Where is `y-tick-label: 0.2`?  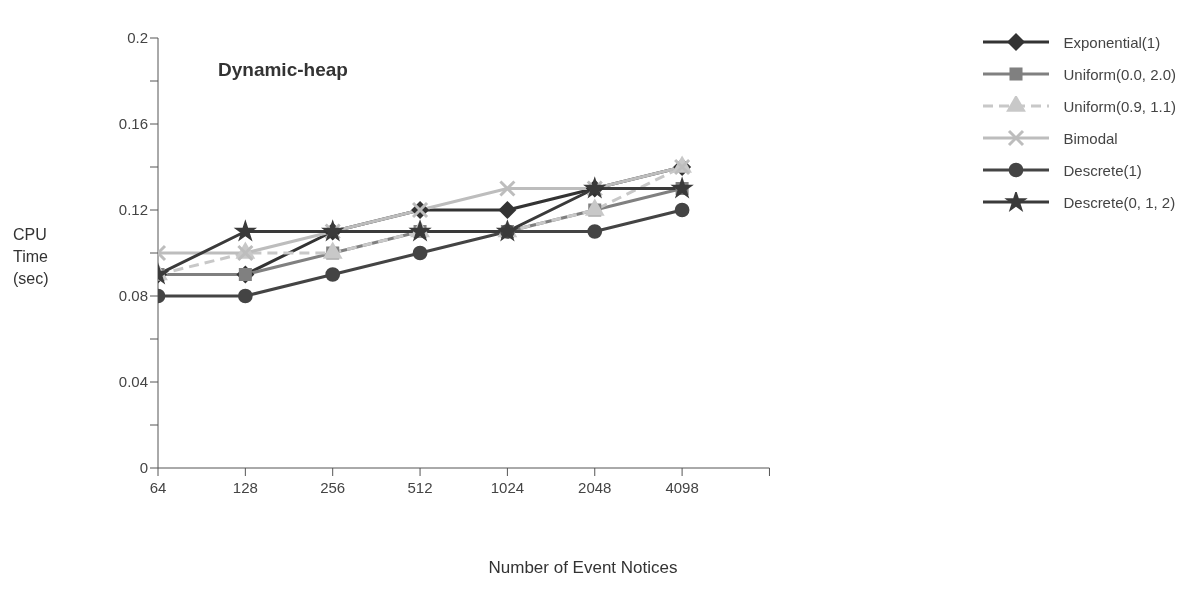 y-tick-label: 0.2 is located at coordinates (137, 38).